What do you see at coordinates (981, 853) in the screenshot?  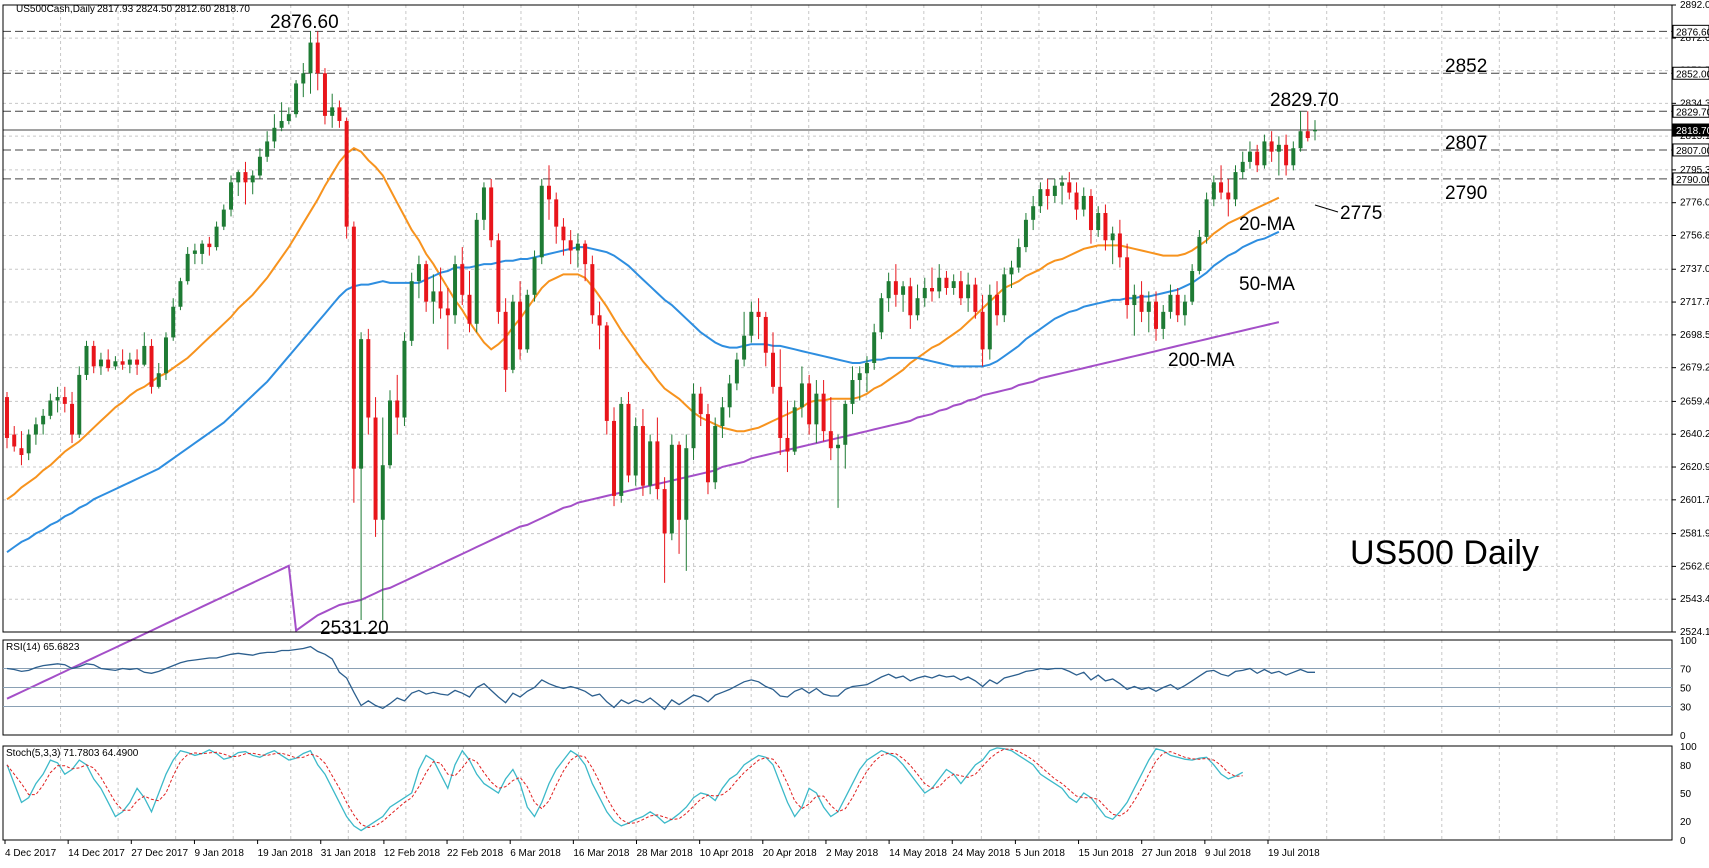 I see `x-tick-label: 24 May 2018` at bounding box center [981, 853].